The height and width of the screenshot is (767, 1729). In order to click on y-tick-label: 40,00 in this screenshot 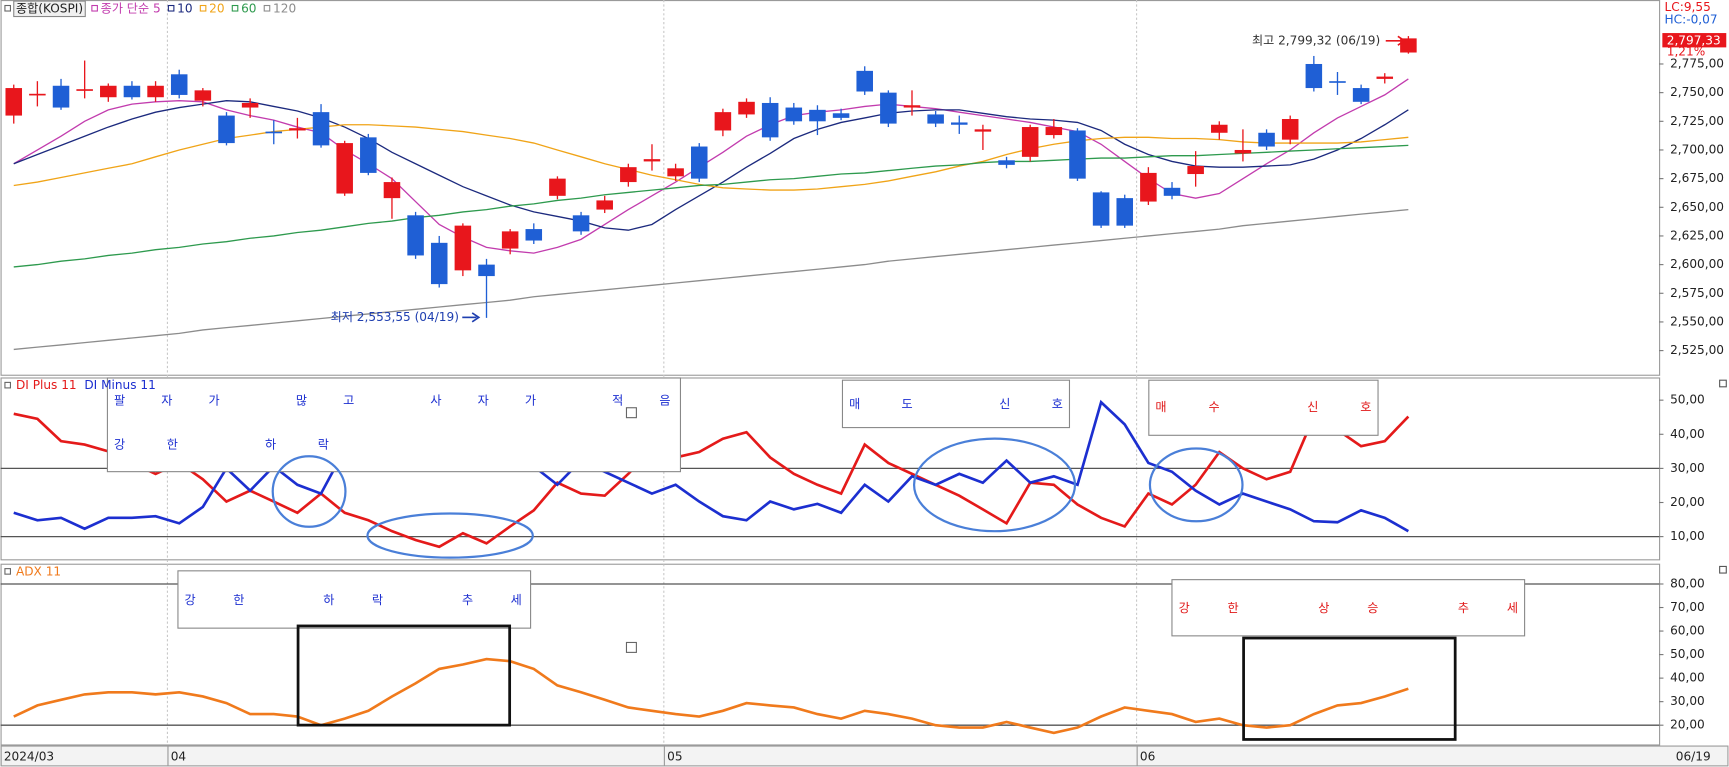, I will do `click(1687, 678)`.